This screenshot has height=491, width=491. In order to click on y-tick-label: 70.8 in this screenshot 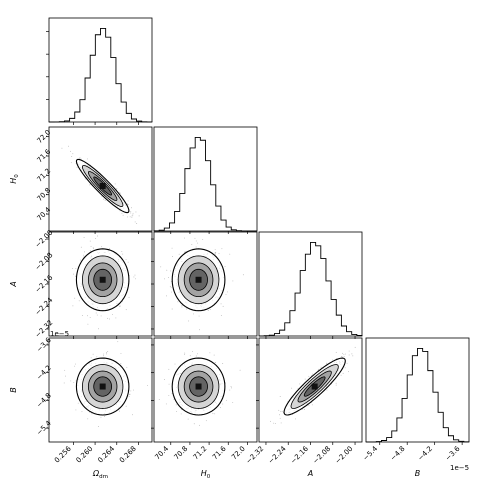, I will do `click(44, 194)`.